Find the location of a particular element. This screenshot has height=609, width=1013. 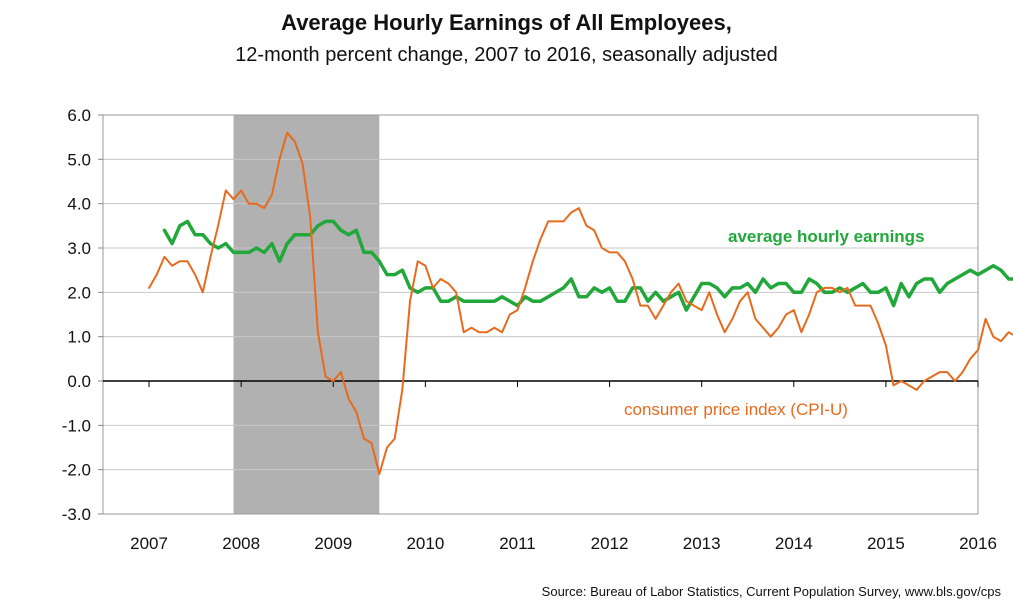

y-tick-label: -1.0 is located at coordinates (76, 425).